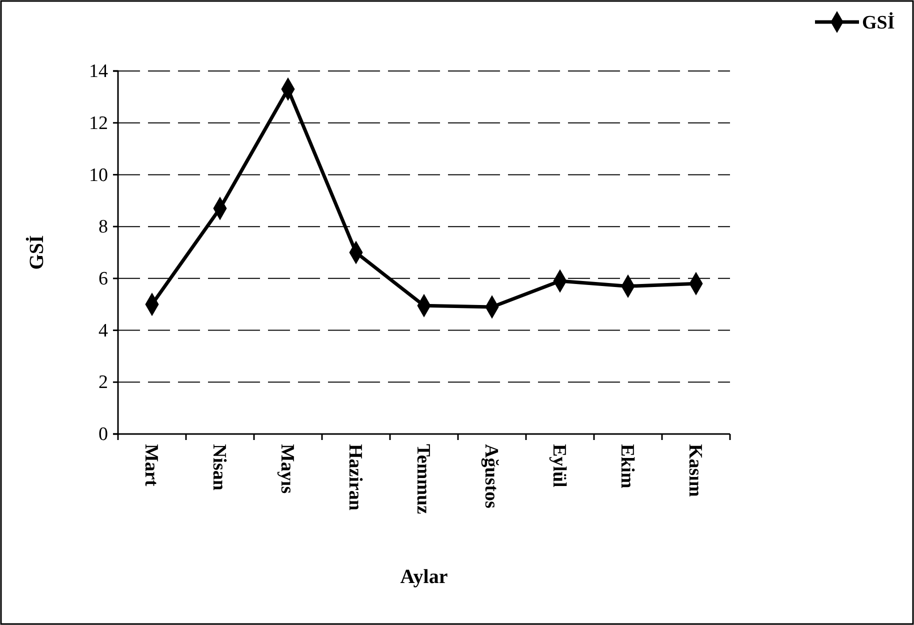  I want to click on y-tick-label: 4, so click(103, 331).